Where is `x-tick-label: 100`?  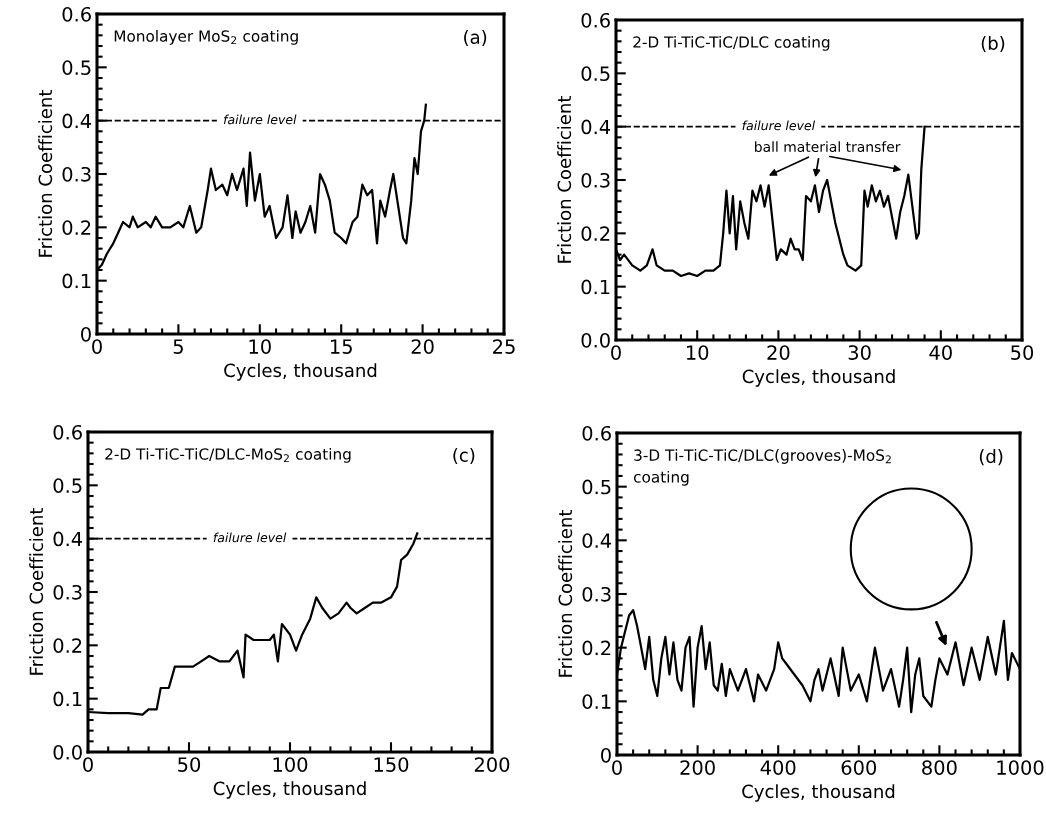 x-tick-label: 100 is located at coordinates (290, 764).